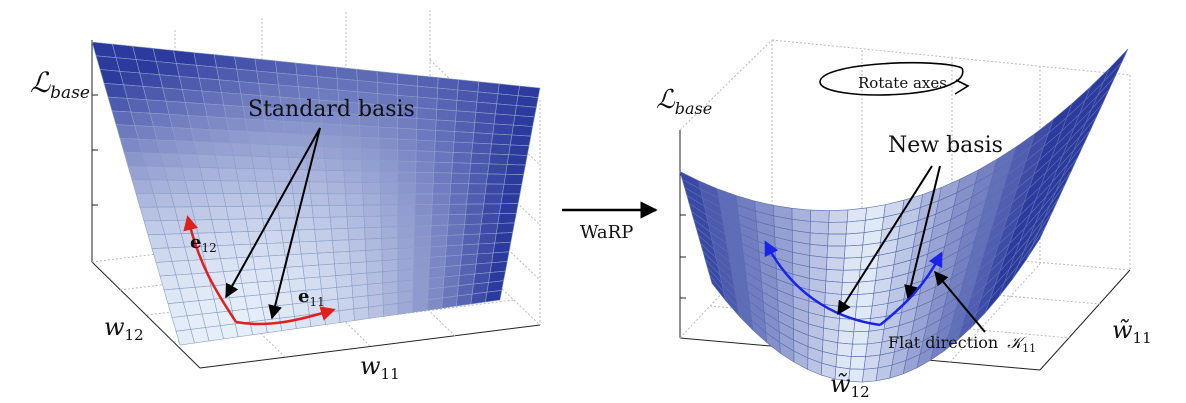  What do you see at coordinates (210, 269) in the screenshot?
I see `standard-basis-curve` at bounding box center [210, 269].